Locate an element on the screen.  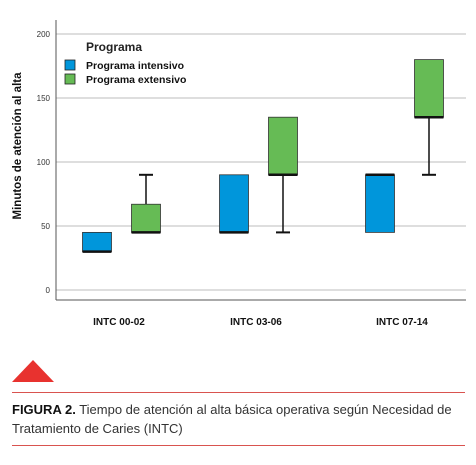
y-tick-label: 150 is located at coordinates (44, 98).